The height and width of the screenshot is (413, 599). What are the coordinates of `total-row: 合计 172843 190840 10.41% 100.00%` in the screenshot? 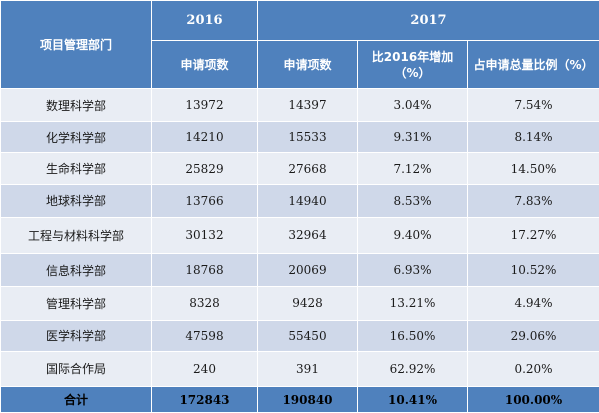 It's located at (299, 399).